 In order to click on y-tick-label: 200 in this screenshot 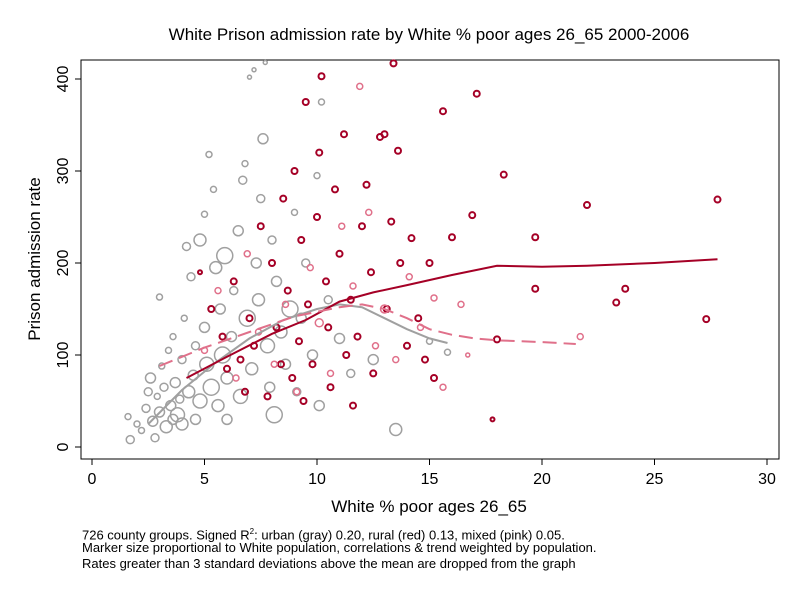, I will do `click(63, 263)`.